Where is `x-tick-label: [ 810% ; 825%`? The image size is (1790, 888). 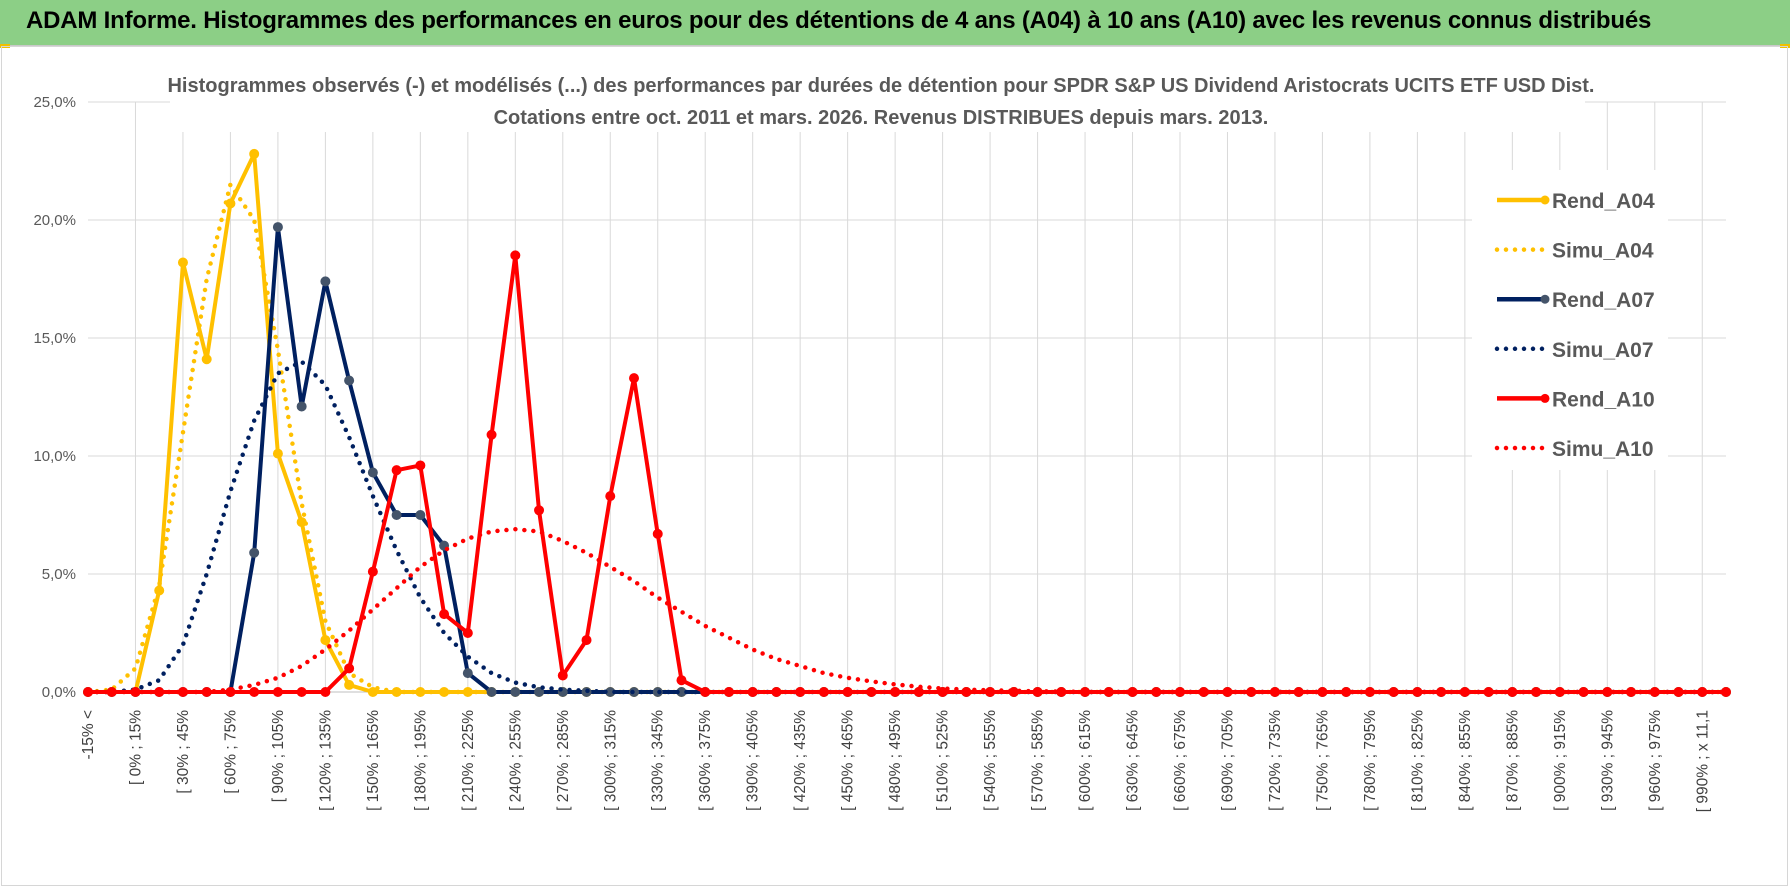
x-tick-label: [ 810% ; 825% is located at coordinates (1417, 760).